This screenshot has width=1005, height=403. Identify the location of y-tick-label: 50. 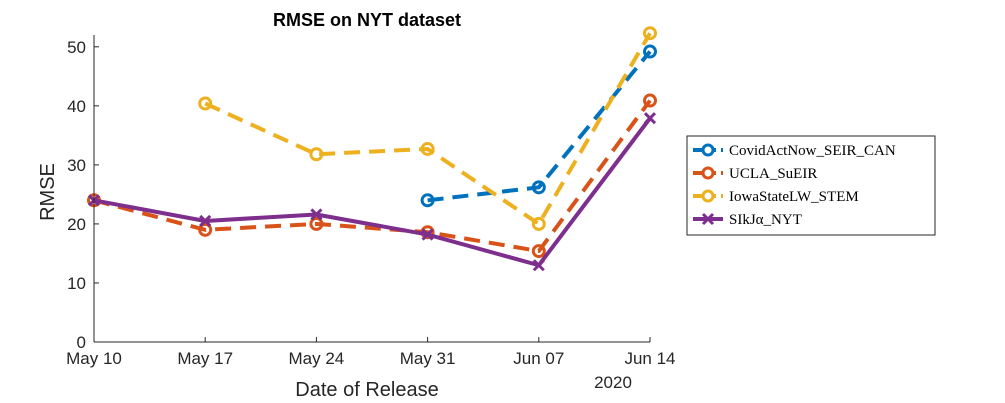
(76, 47).